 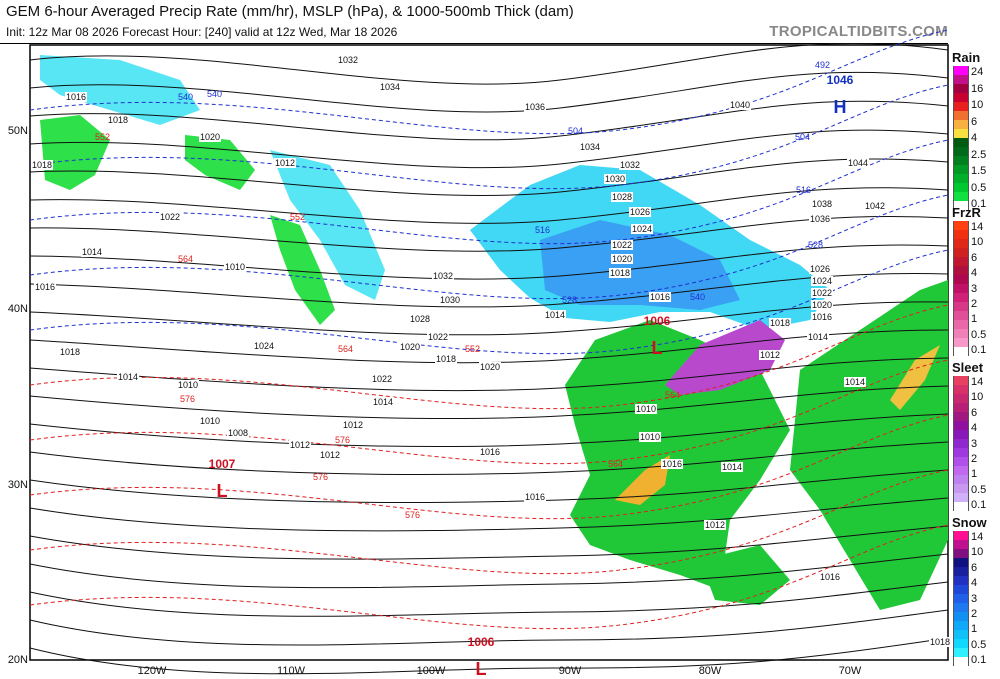 What do you see at coordinates (974, 273) in the screenshot?
I see `legend-tick: 4` at bounding box center [974, 273].